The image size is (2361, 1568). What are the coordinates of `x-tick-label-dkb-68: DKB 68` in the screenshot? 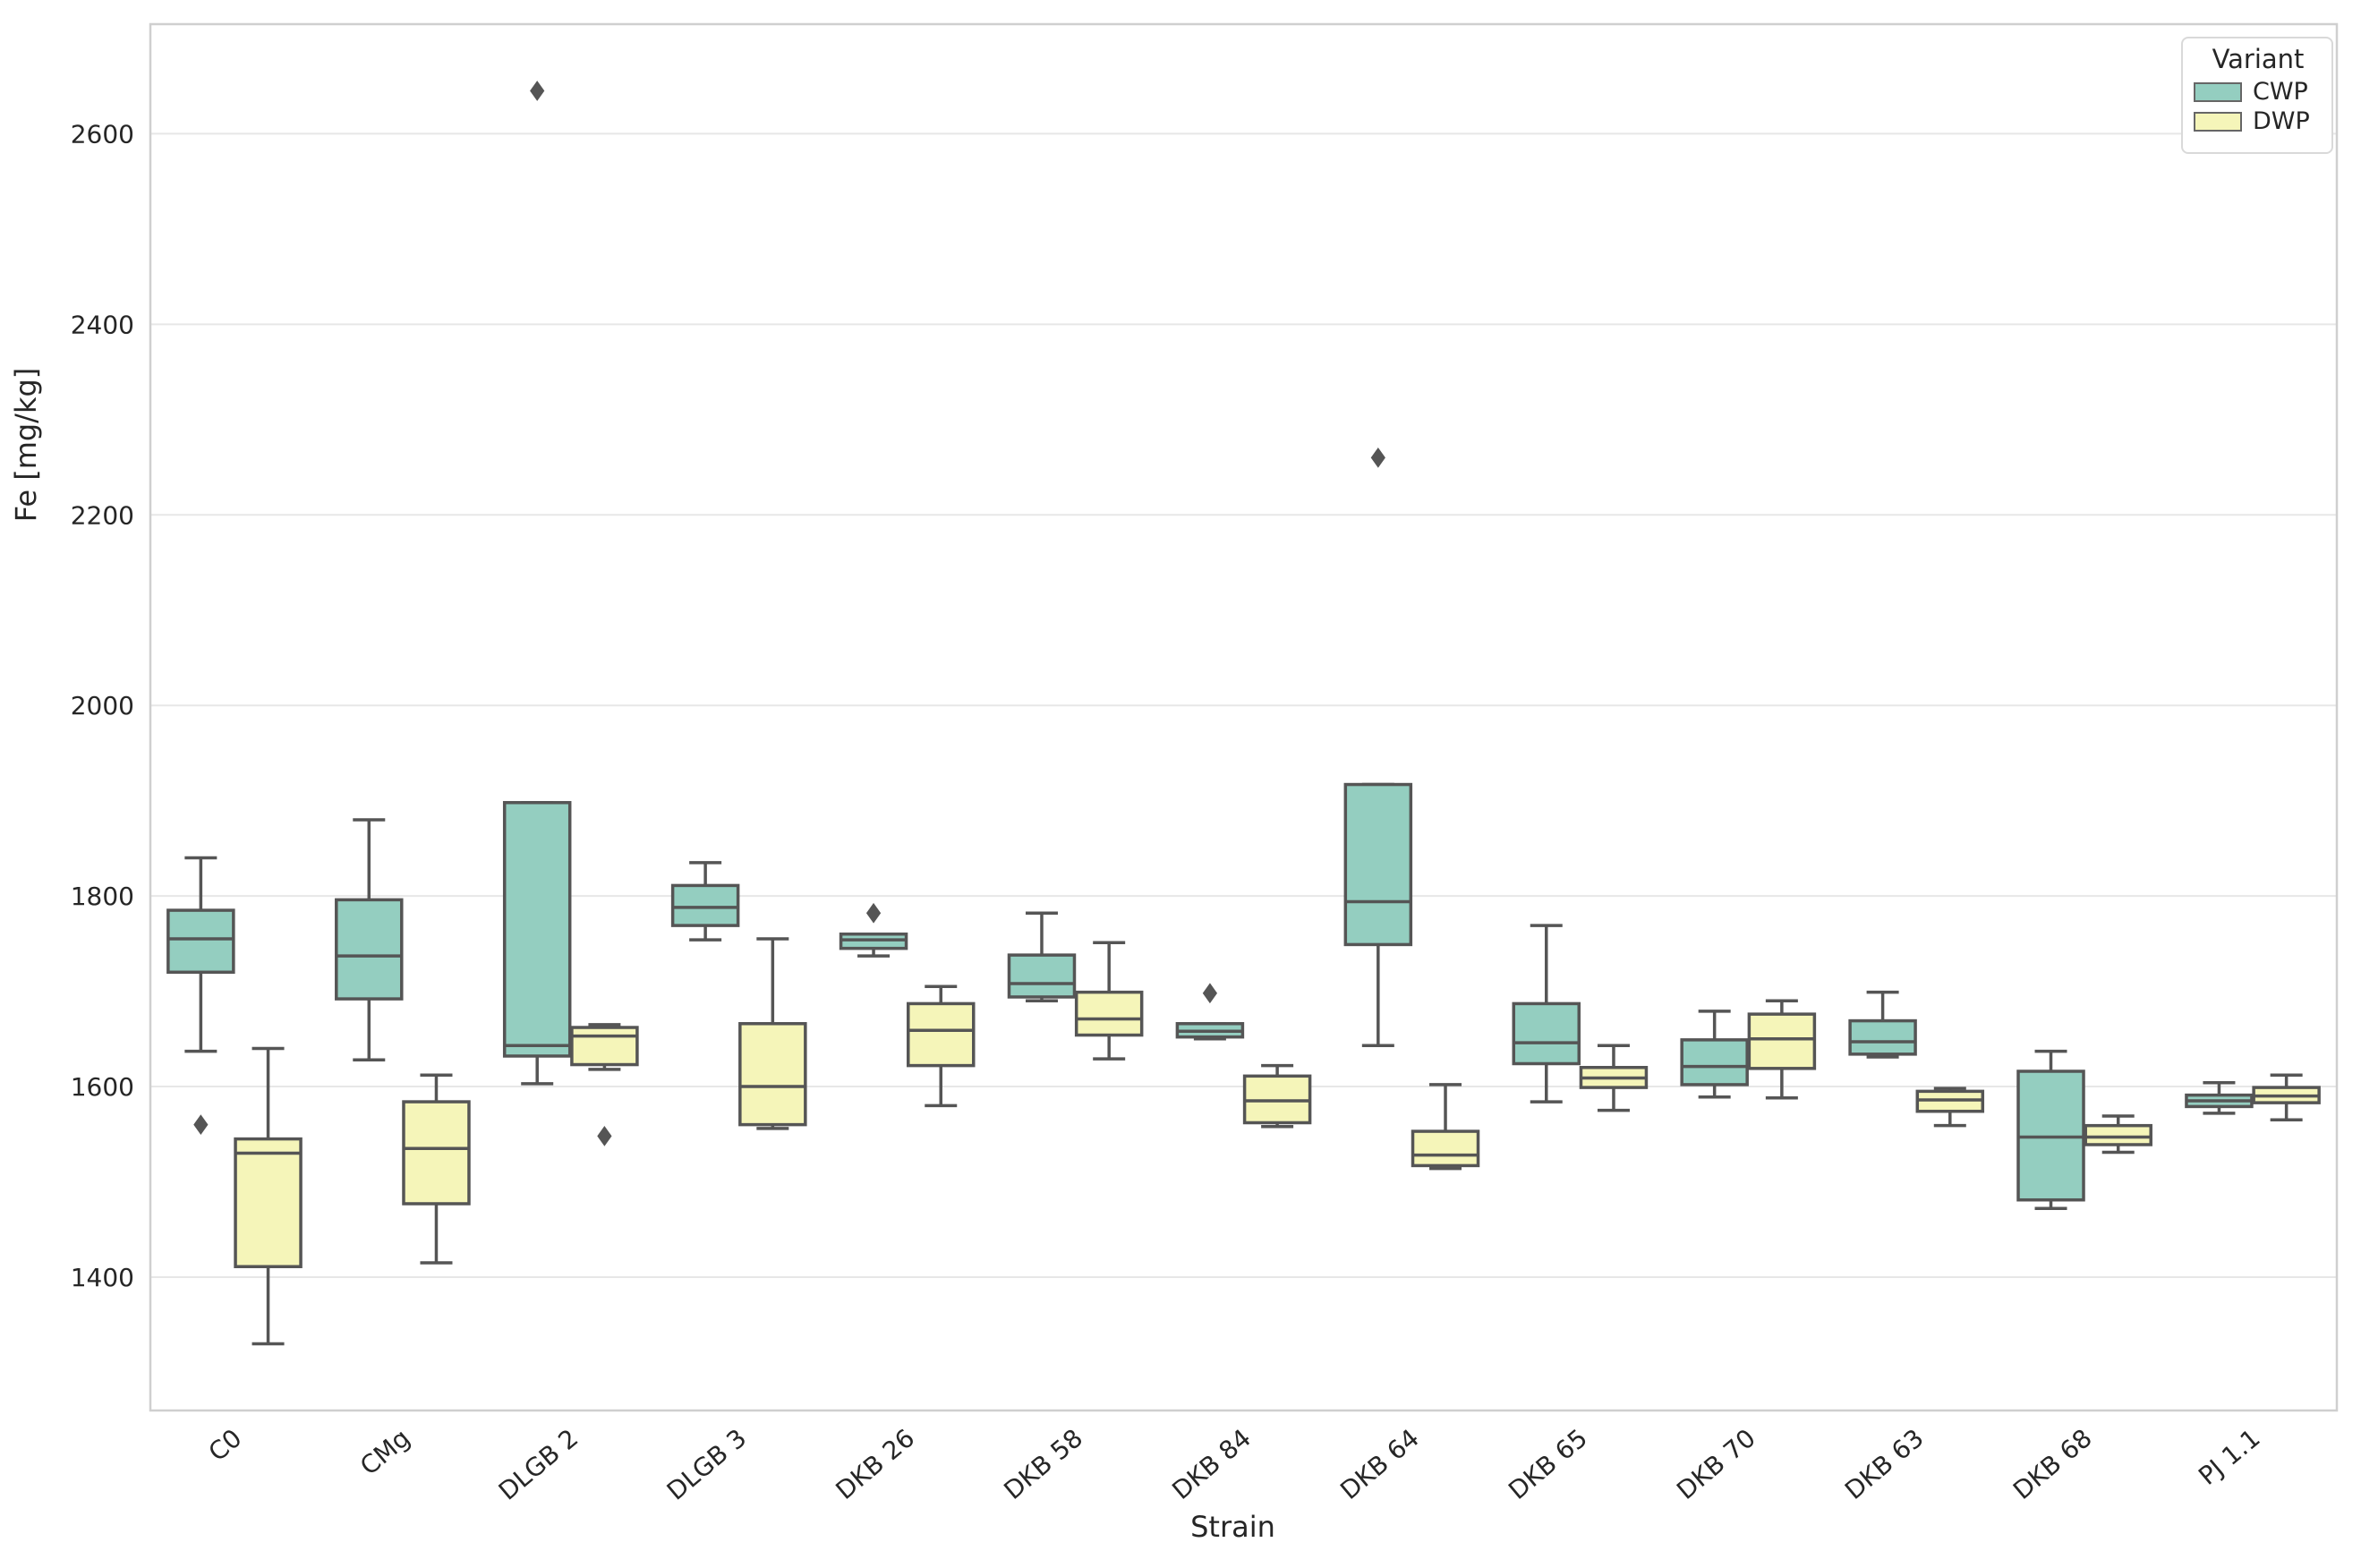 It's located at (2052, 1464).